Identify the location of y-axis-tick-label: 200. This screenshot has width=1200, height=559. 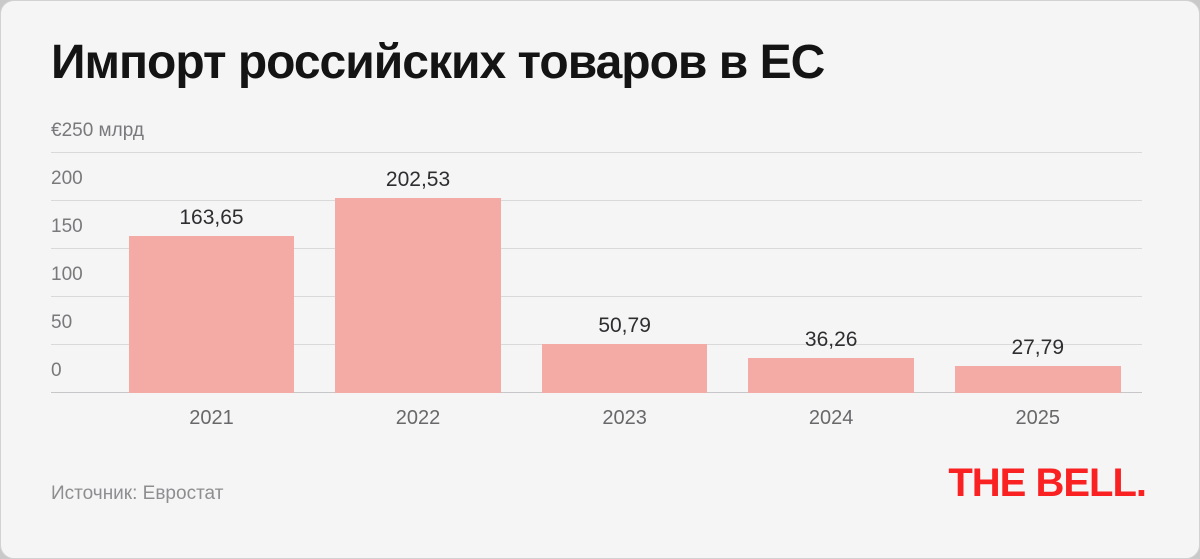
(67, 178).